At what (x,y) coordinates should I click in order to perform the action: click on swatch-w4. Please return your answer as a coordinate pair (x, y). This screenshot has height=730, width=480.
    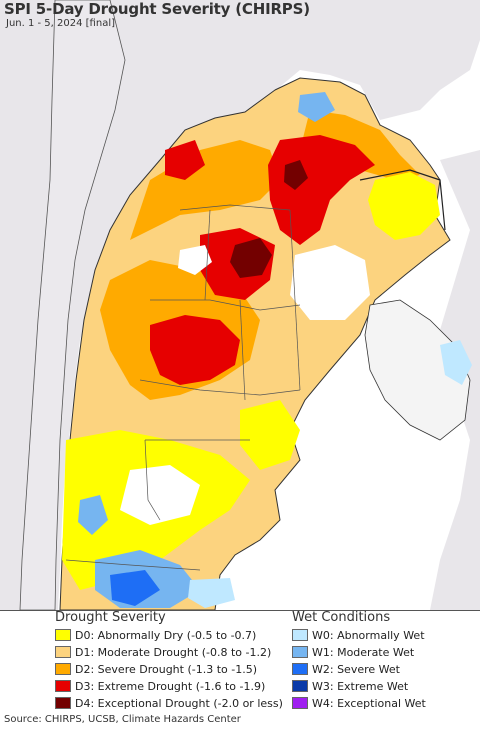
    Looking at the image, I should click on (300, 703).